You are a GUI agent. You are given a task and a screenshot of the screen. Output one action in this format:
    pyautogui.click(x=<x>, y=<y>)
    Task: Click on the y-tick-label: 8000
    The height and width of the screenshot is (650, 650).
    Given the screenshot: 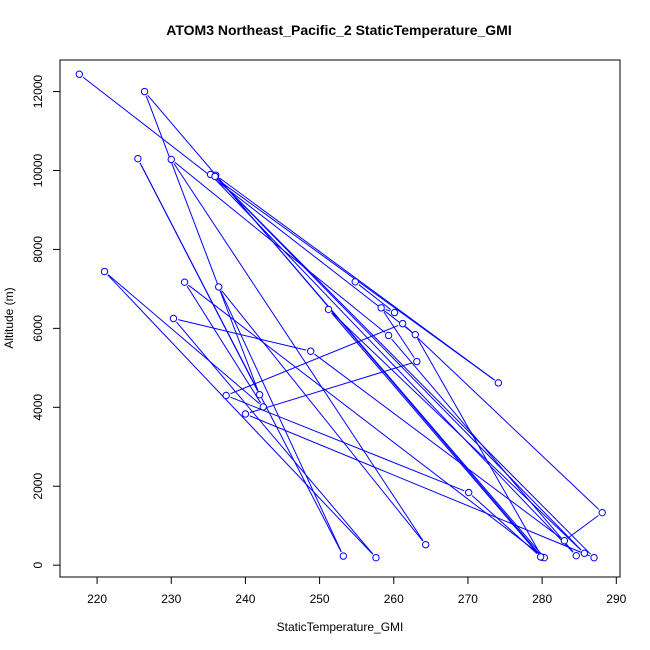 What is the action you would take?
    pyautogui.click(x=38, y=249)
    